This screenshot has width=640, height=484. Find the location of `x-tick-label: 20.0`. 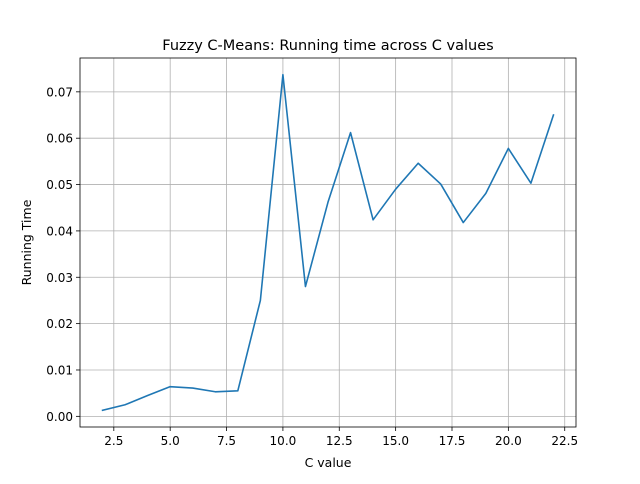

x-tick-label: 20.0 is located at coordinates (508, 441).